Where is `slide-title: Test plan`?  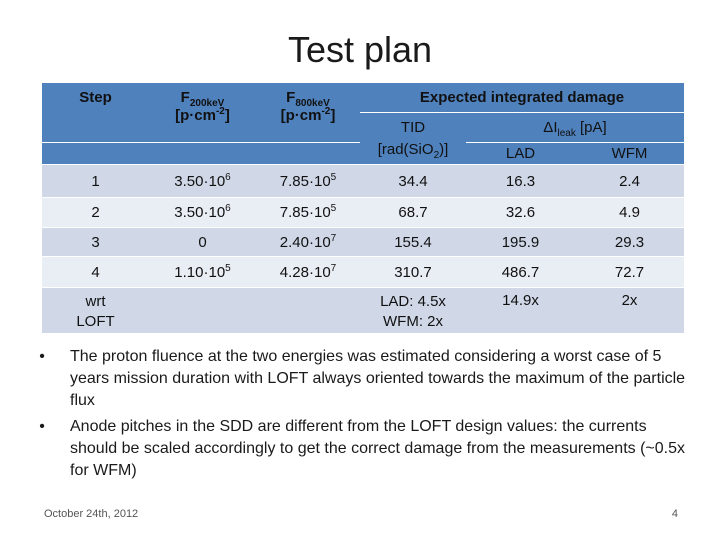 slide-title: Test plan is located at coordinates (360, 49).